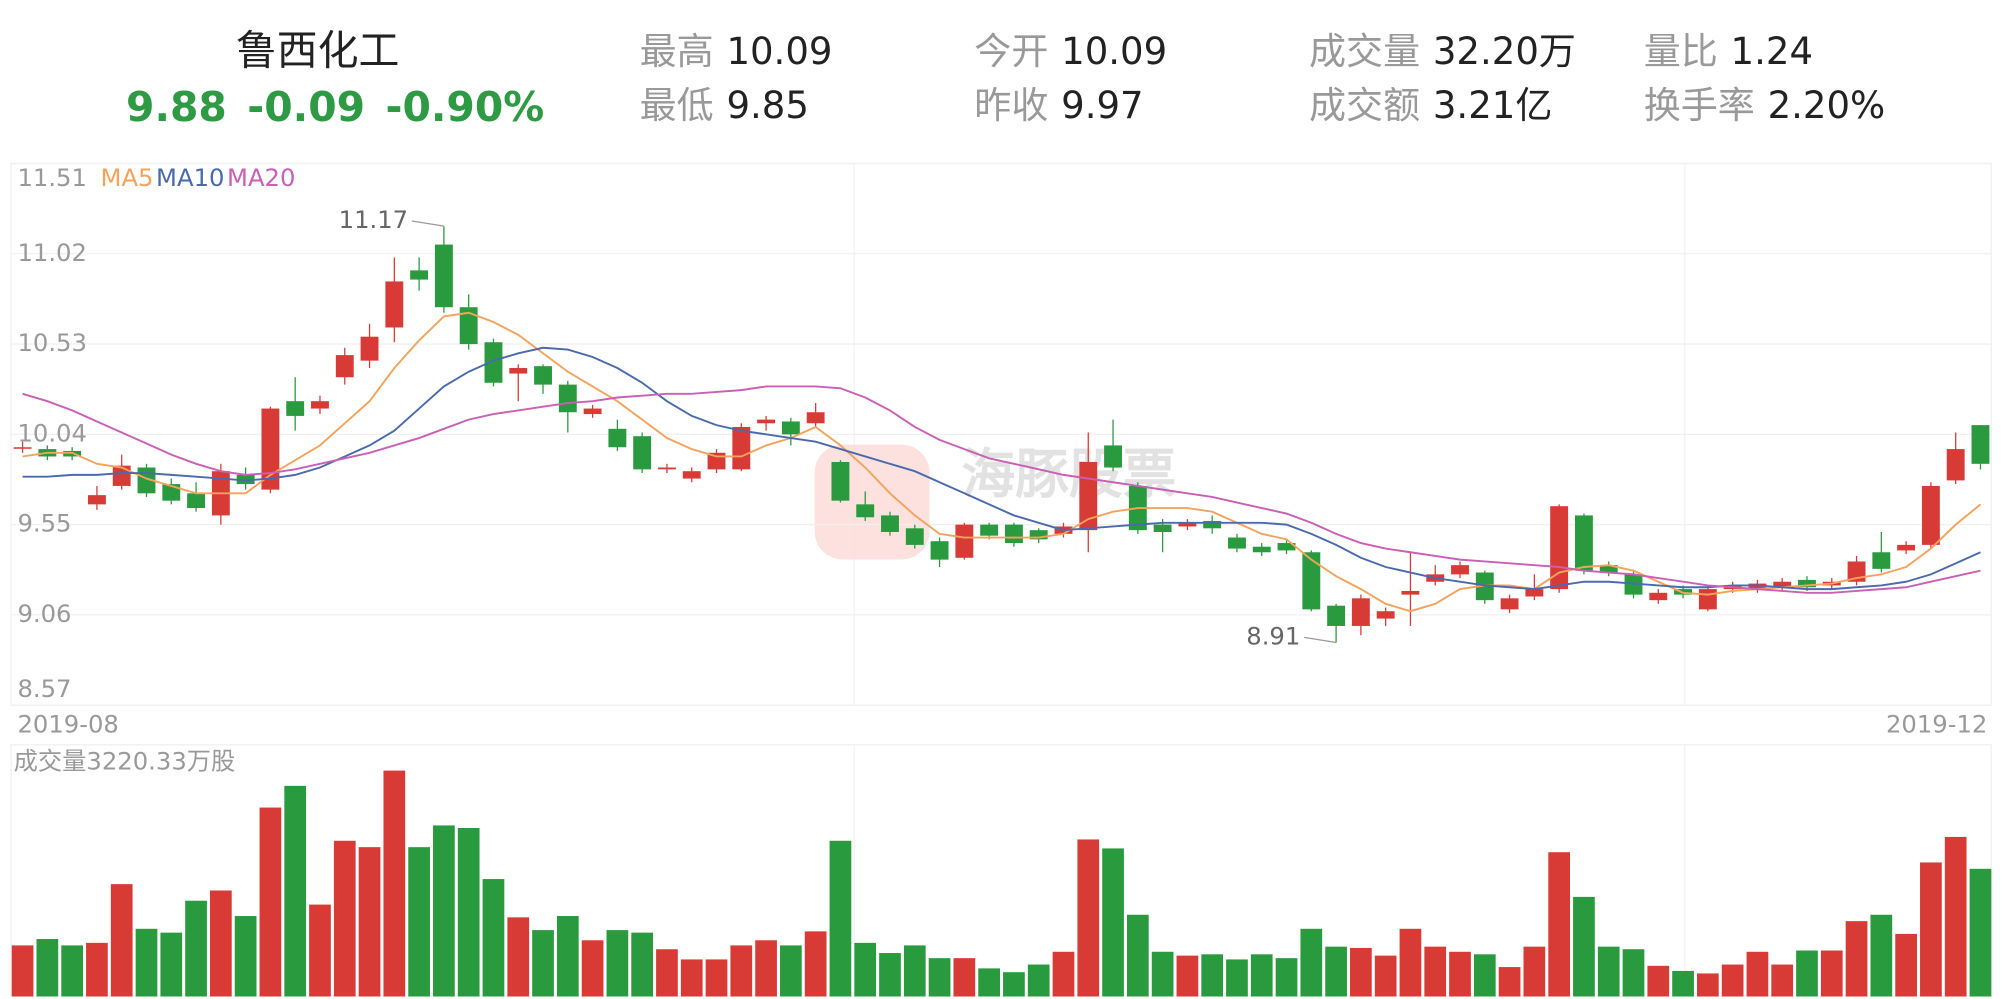  Describe the element at coordinates (373, 219) in the screenshot. I see `annotation: 11.17` at that location.